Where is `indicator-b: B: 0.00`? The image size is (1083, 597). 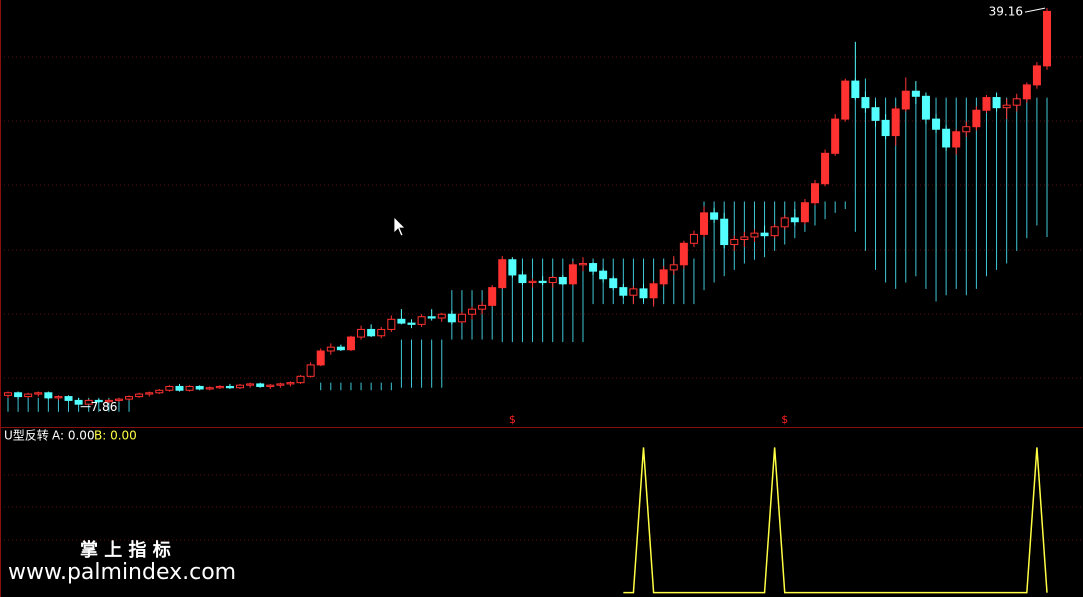
indicator-b: B: 0.00 is located at coordinates (115, 436).